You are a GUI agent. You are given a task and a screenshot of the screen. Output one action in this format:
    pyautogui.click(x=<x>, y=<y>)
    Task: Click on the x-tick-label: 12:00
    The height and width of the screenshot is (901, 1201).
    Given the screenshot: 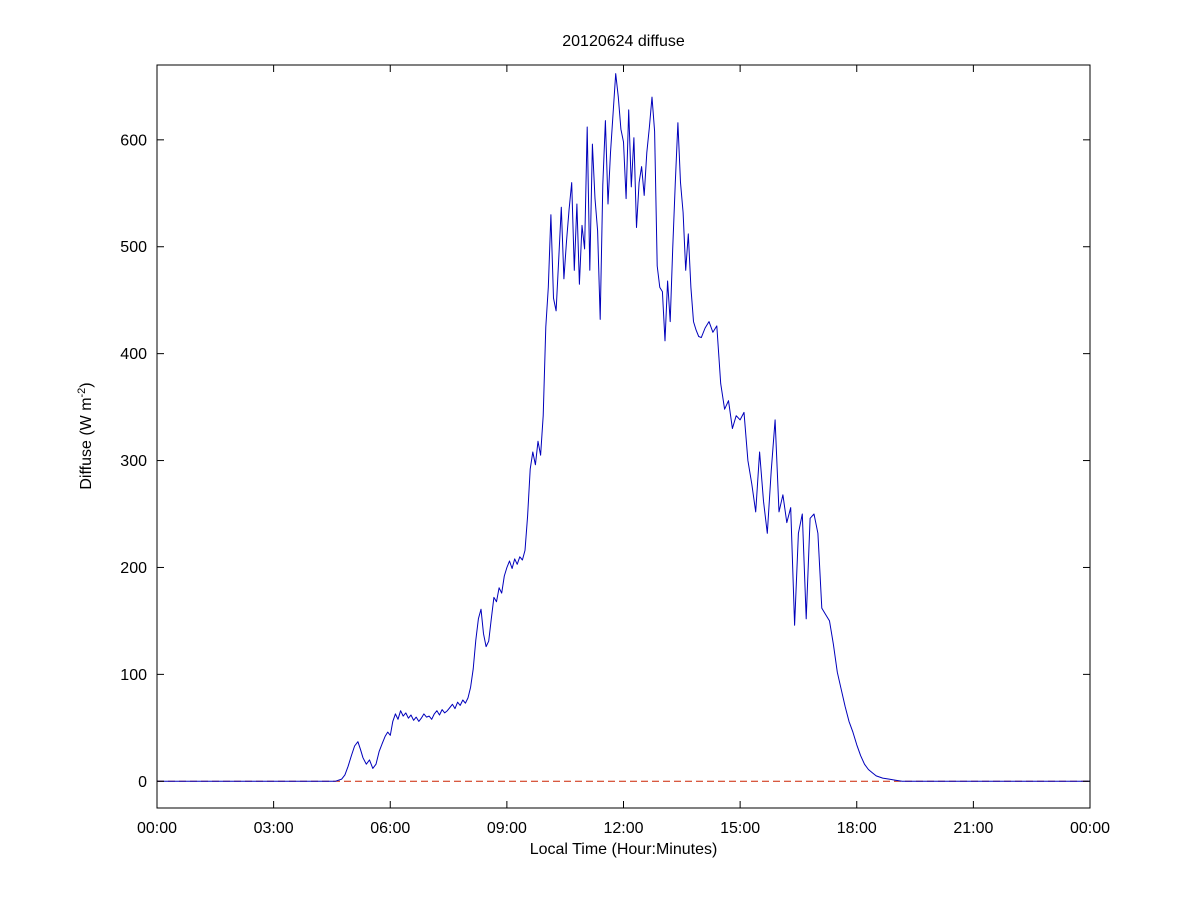 What is the action you would take?
    pyautogui.click(x=623, y=828)
    